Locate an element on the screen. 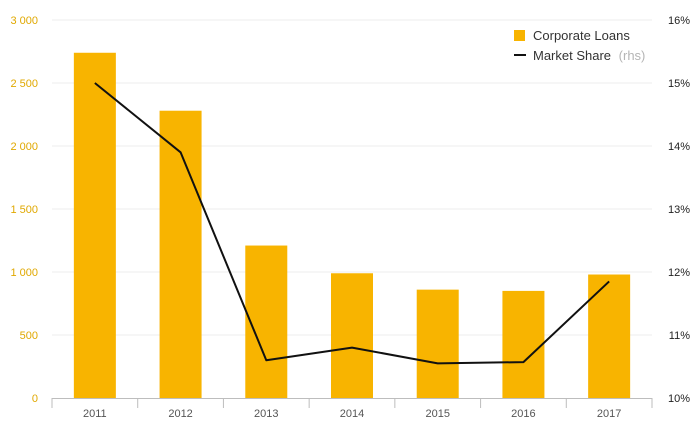 The height and width of the screenshot is (433, 700). left-tick-label: 1 000 is located at coordinates (24, 273).